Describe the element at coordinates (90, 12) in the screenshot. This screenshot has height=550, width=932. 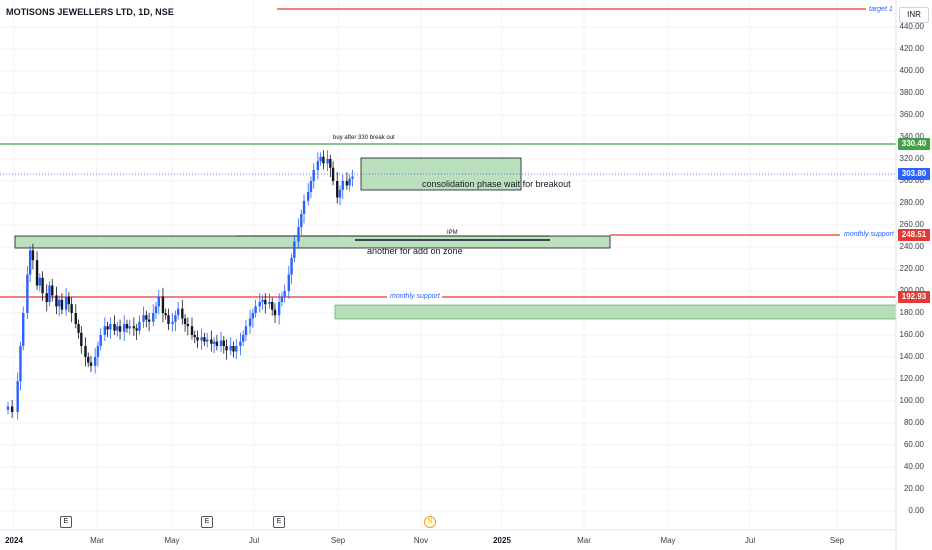
I see `chart-title: MOTISONS JEWELLERS LTD, 1D, NSE` at that location.